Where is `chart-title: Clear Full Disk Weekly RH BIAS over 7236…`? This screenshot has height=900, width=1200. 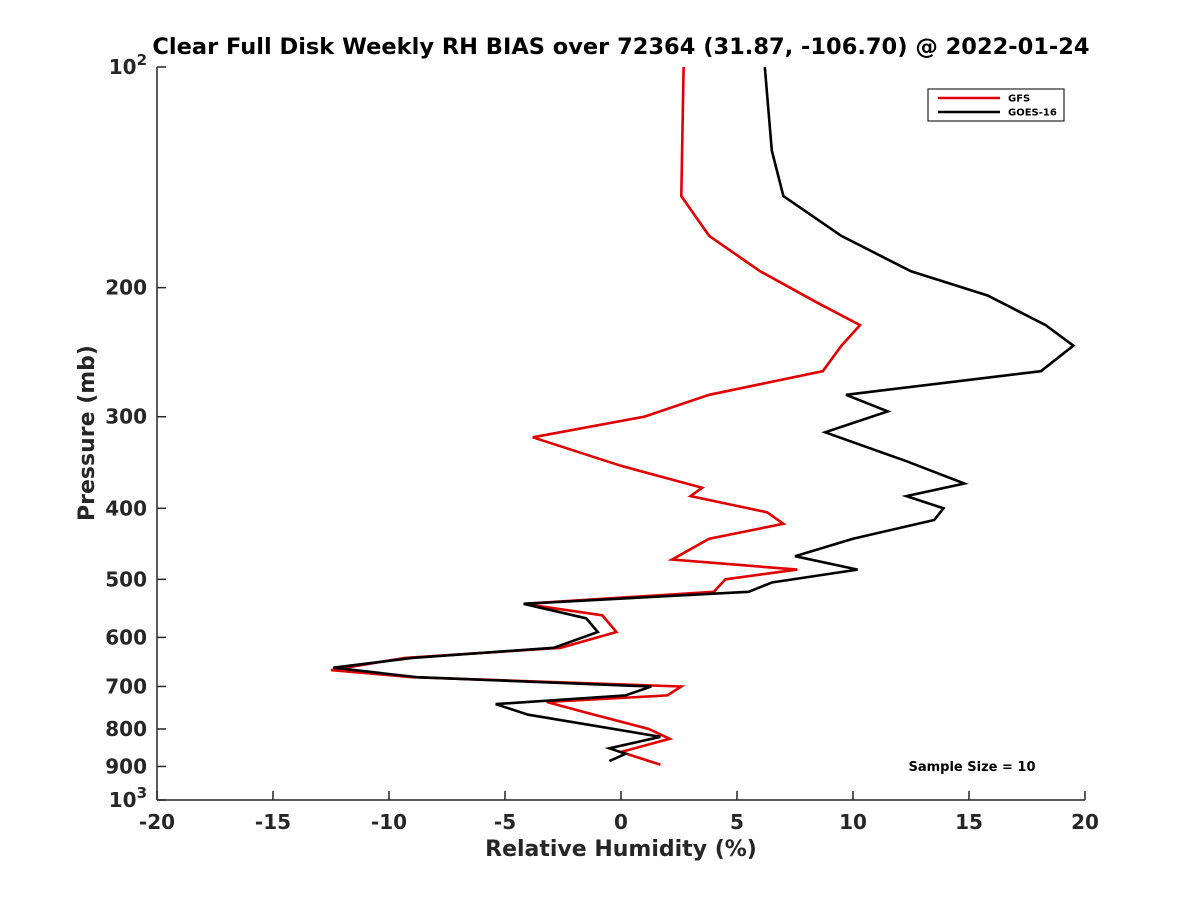
chart-title: Clear Full Disk Weekly RH BIAS over 7236… is located at coordinates (620, 47).